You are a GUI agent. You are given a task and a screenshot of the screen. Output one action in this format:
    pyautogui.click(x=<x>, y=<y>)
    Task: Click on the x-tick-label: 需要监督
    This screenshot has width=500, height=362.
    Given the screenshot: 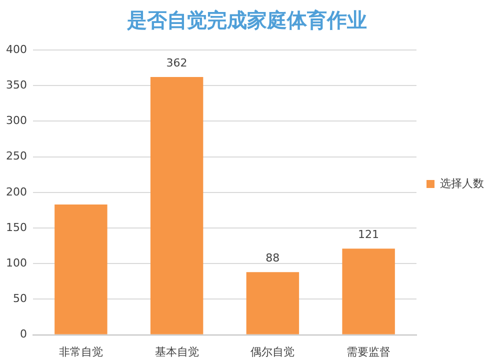 What is the action you would take?
    pyautogui.click(x=368, y=351)
    